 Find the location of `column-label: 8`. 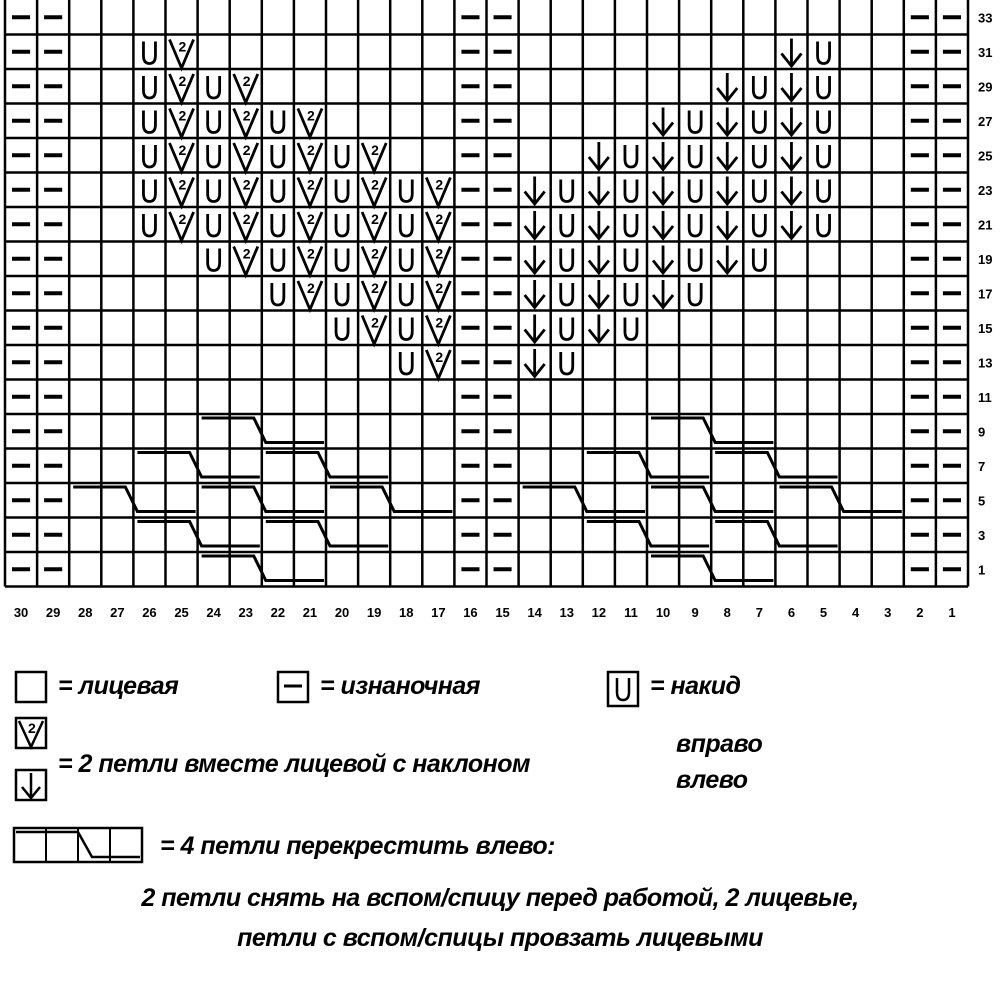

column-label: 8 is located at coordinates (727, 612).